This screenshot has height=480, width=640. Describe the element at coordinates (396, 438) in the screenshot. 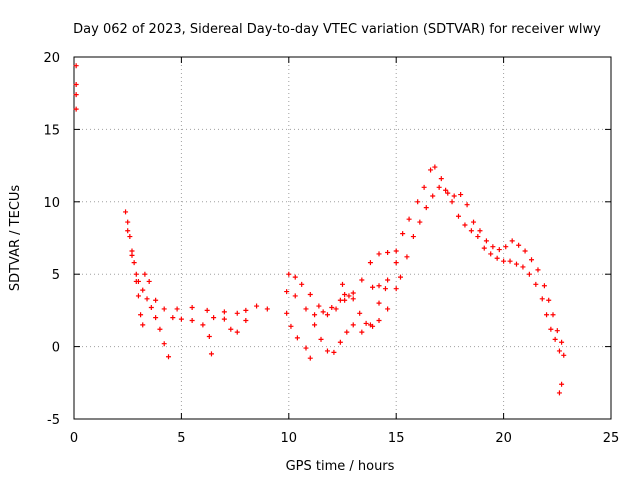

I see `x-tick-label: 15` at that location.